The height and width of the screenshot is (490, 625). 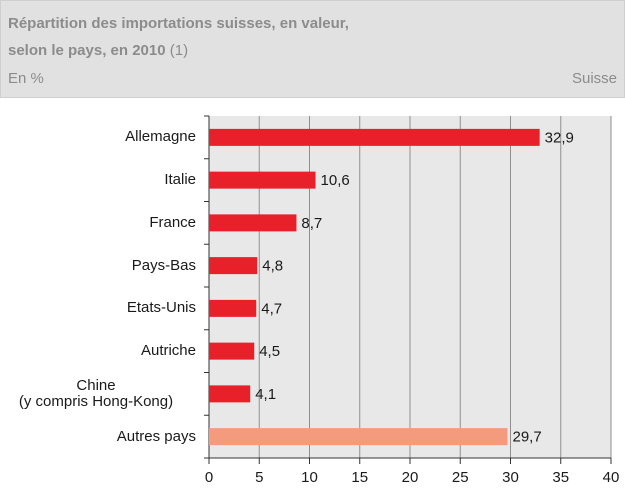 What do you see at coordinates (179, 50) in the screenshot?
I see `title-note: (1)` at bounding box center [179, 50].